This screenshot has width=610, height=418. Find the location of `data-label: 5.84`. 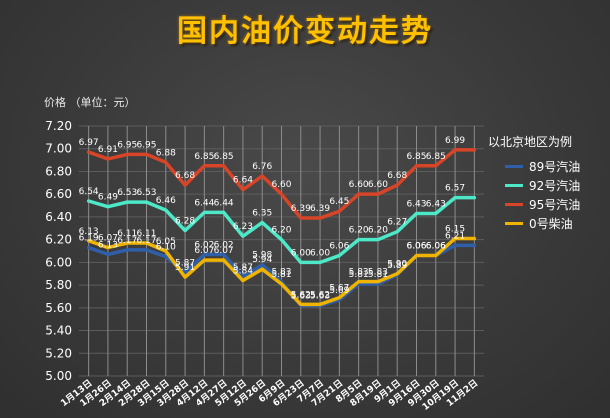

data-label: 5.84 is located at coordinates (243, 272).